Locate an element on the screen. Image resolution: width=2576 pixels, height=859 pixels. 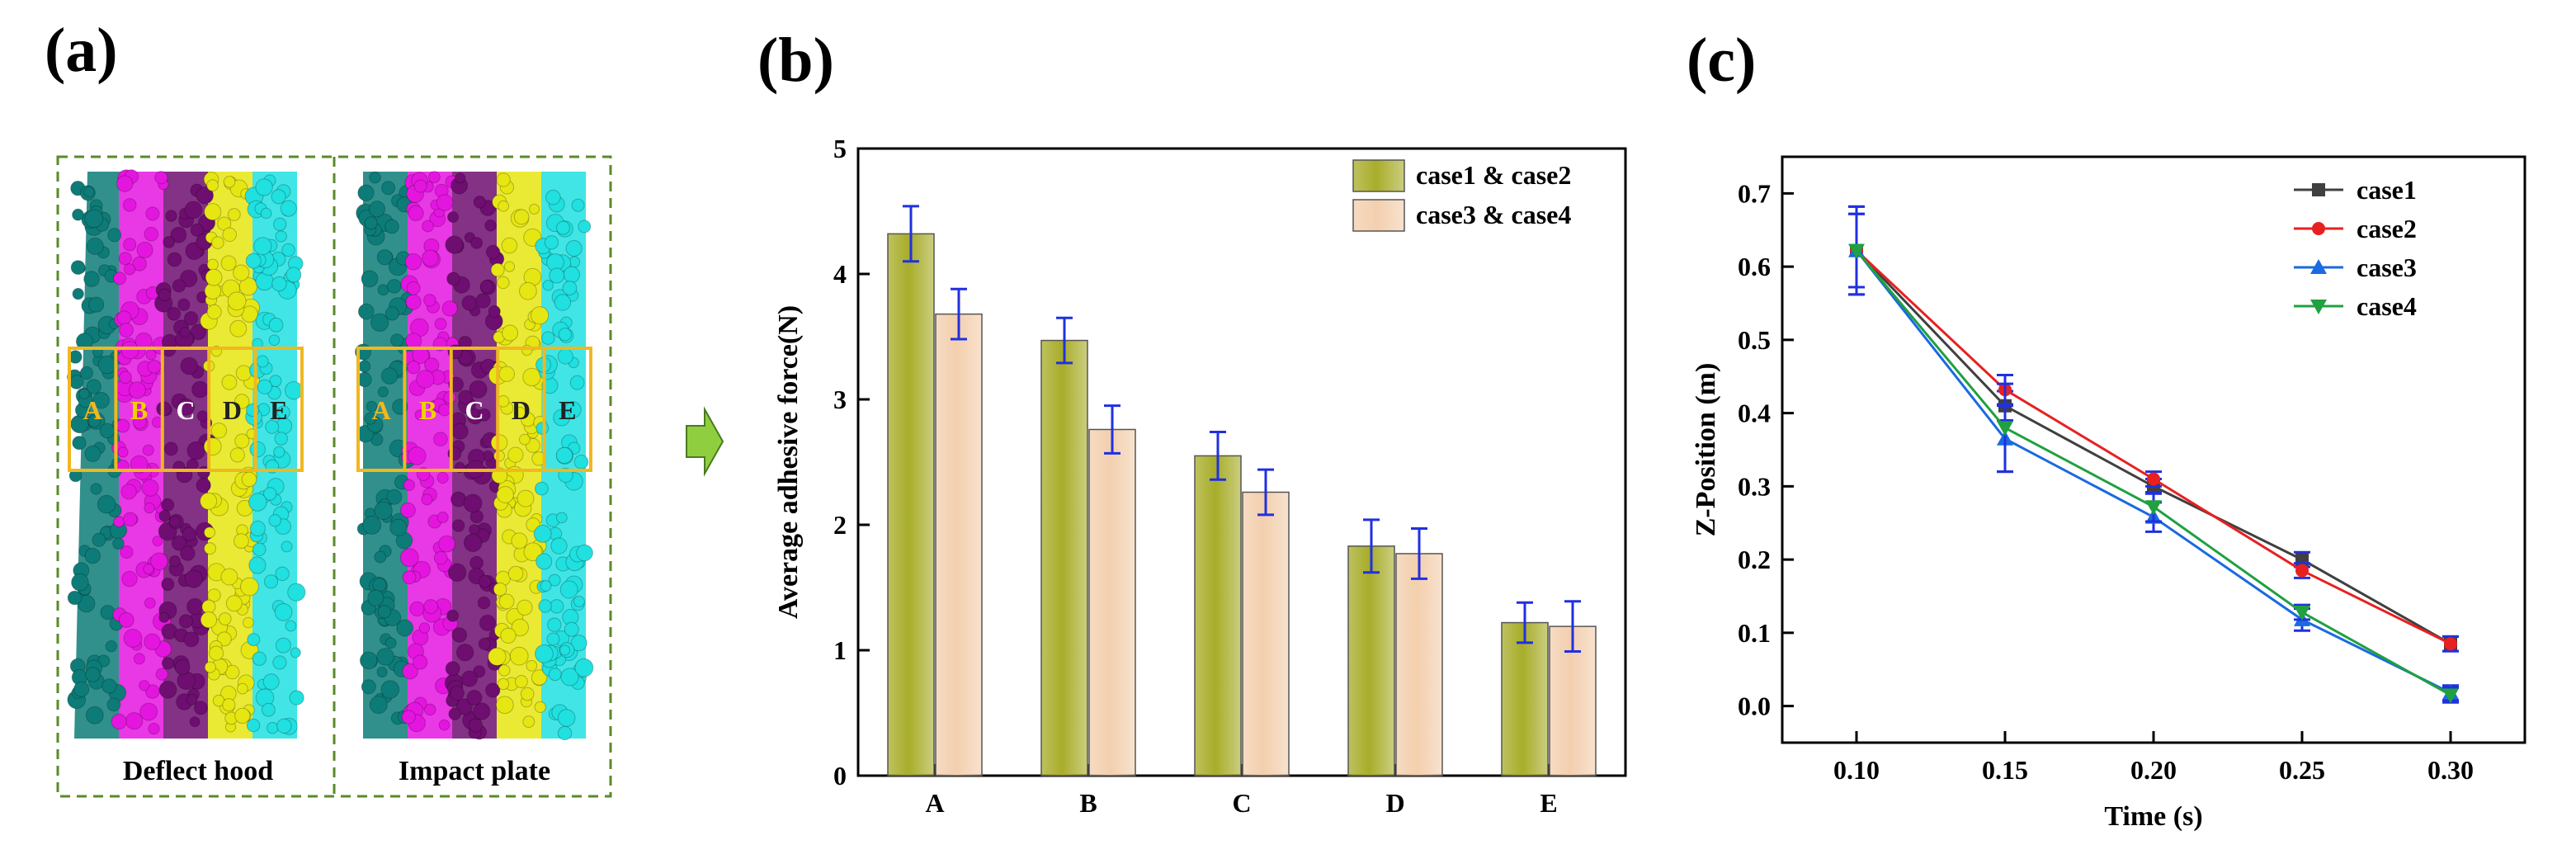
y-tick-label: 0.7 is located at coordinates (1754, 193).